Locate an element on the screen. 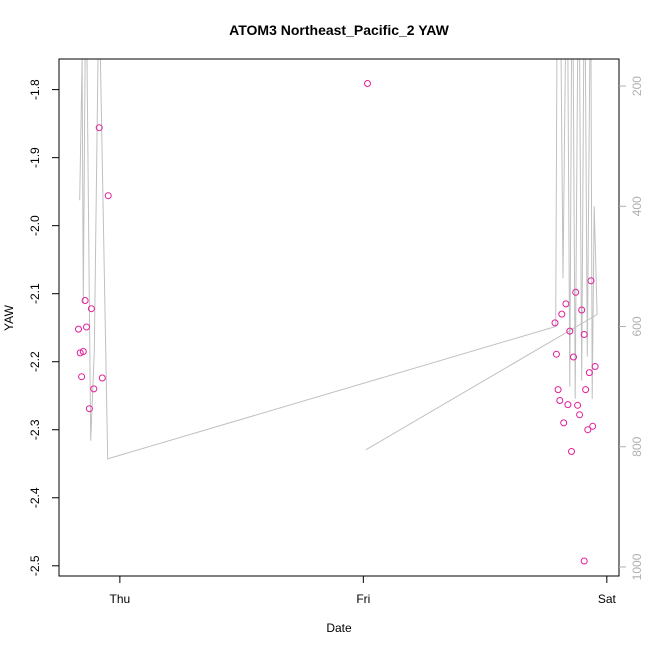  x-axis: Thu Fri Sat is located at coordinates (363, 590).